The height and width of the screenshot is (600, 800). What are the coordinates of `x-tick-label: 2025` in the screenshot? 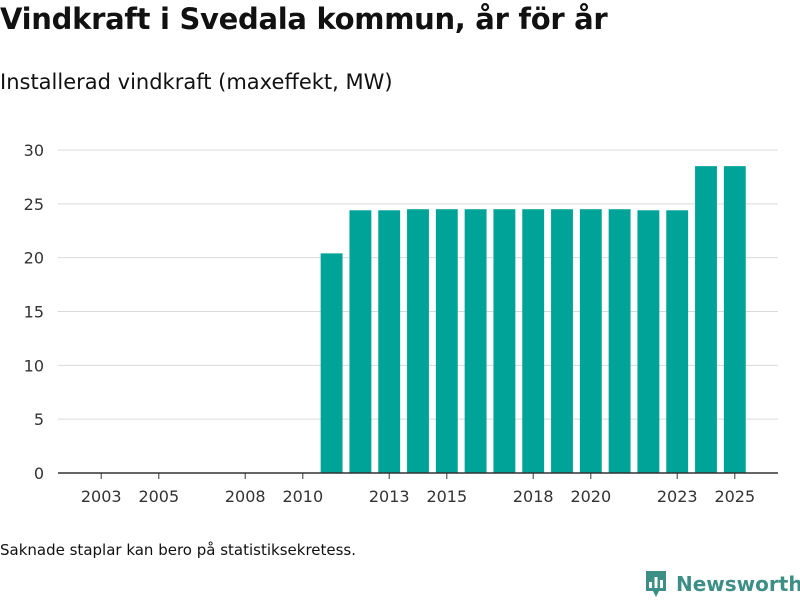 It's located at (734, 496).